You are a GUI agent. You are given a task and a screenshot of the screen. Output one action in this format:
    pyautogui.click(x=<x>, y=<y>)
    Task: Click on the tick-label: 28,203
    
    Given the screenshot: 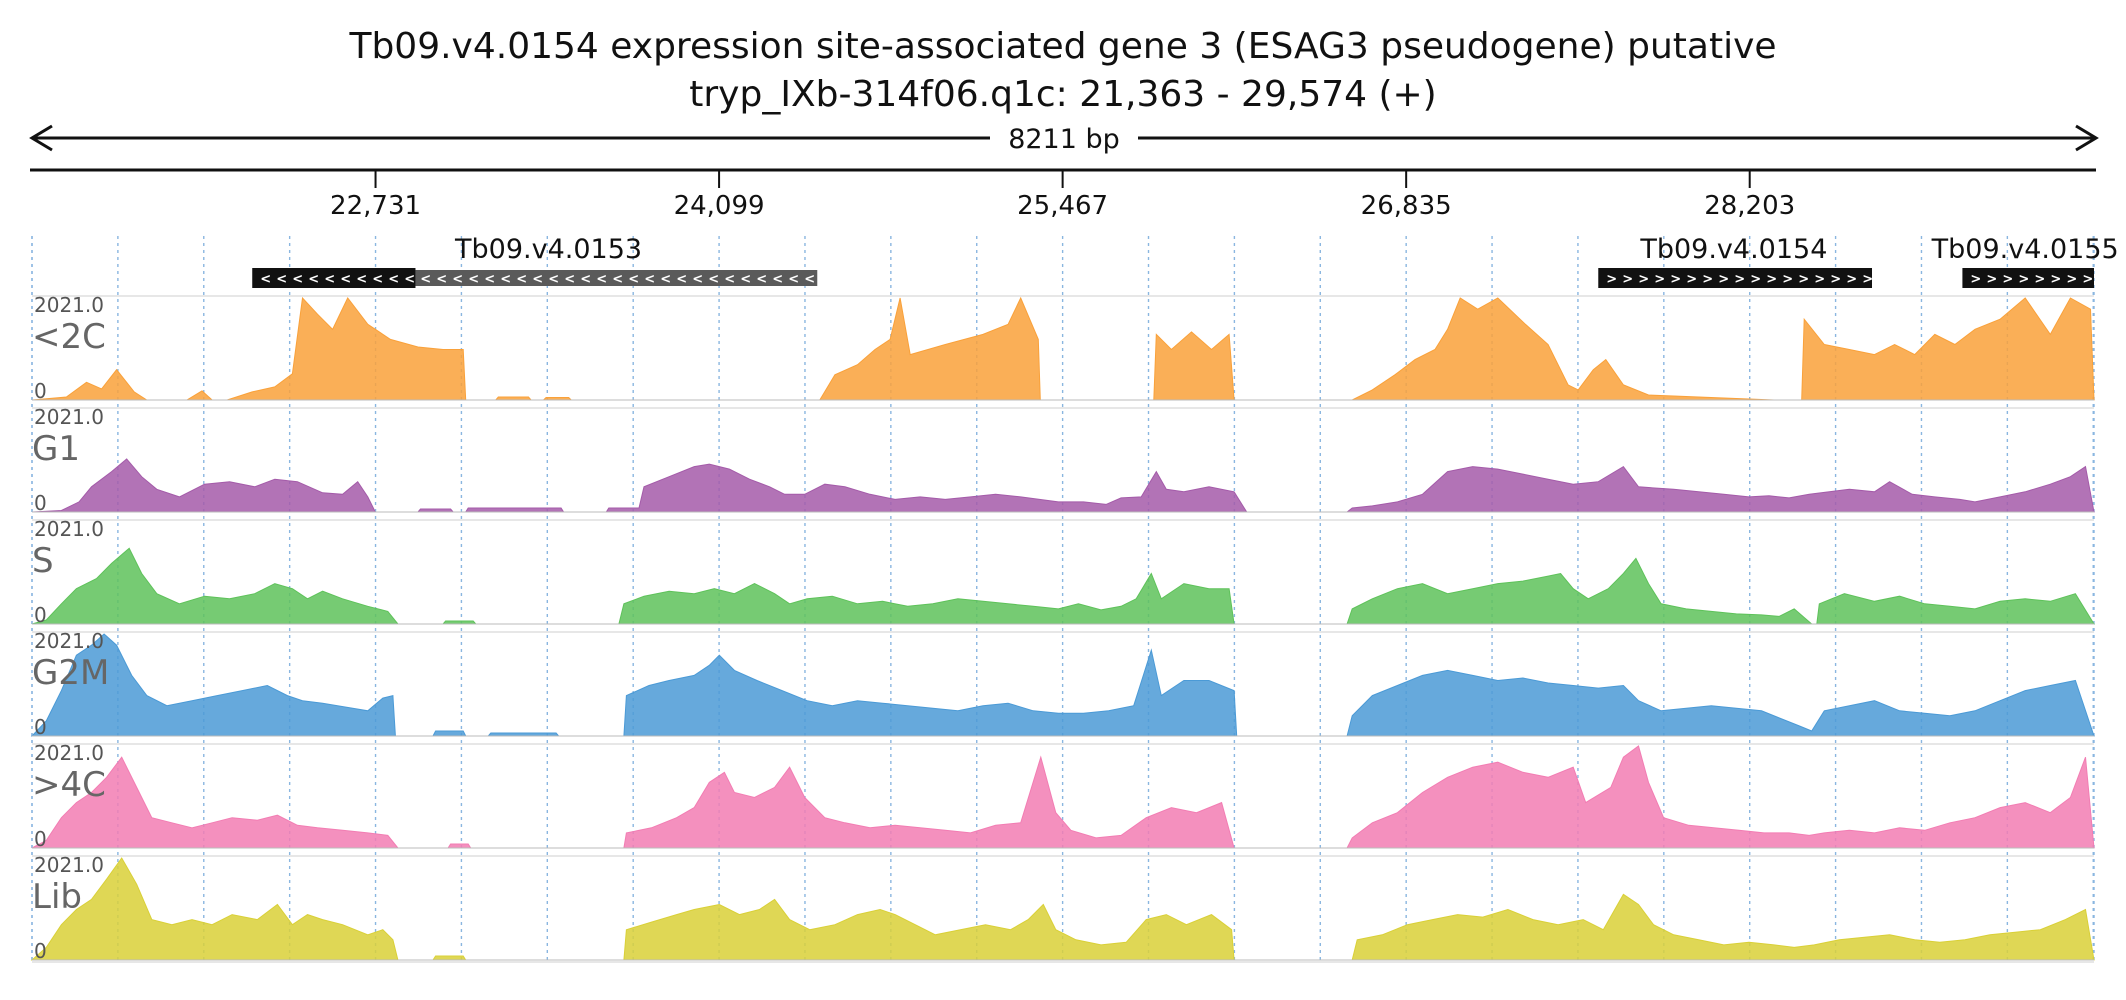 What is the action you would take?
    pyautogui.click(x=1749, y=206)
    